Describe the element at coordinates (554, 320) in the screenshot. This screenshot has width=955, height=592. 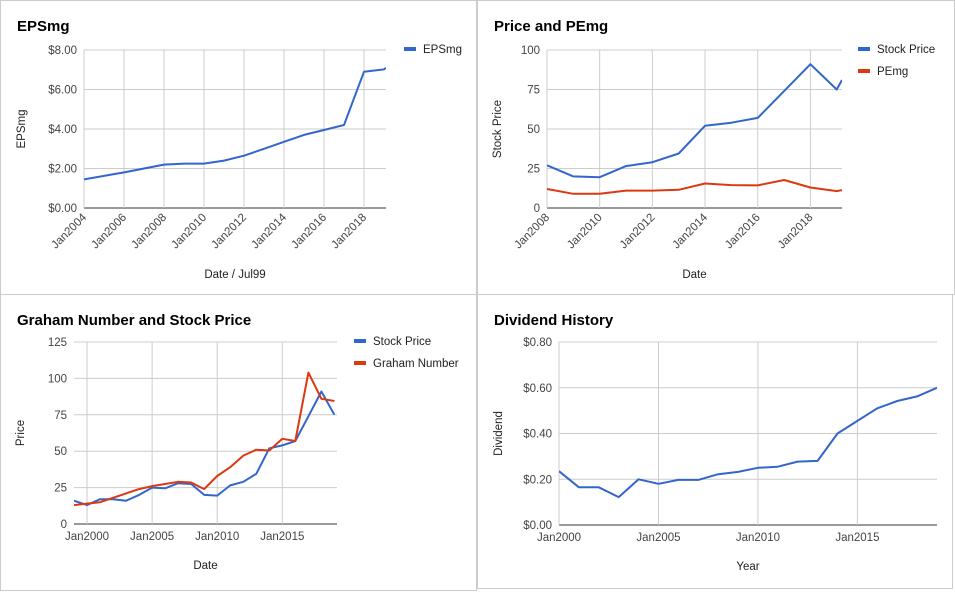
I see `chart-title: Dividend History` at that location.